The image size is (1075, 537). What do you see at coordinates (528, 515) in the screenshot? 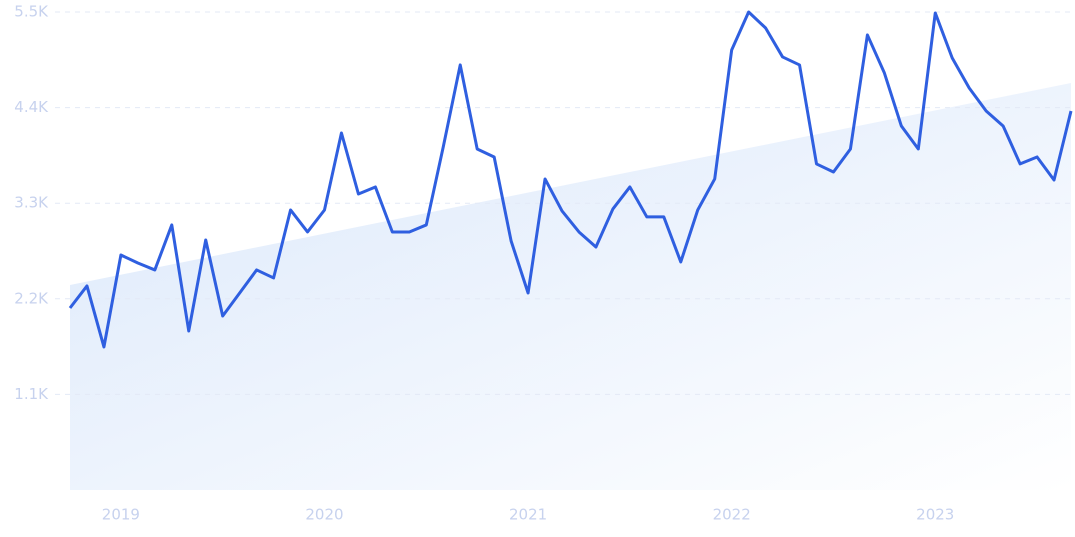
I see `x-tick-label: 2021` at bounding box center [528, 515].